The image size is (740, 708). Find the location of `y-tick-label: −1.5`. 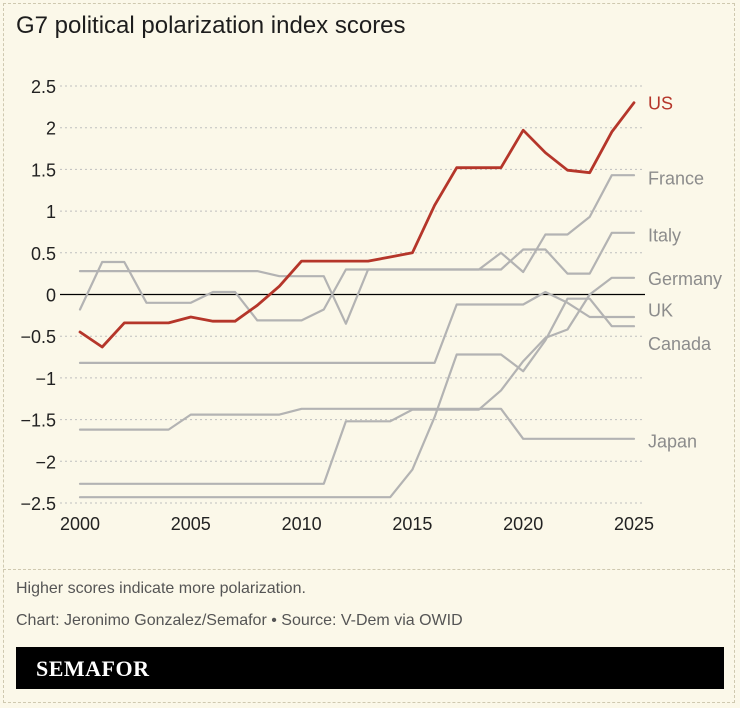

y-tick-label: −1.5 is located at coordinates (38, 421).